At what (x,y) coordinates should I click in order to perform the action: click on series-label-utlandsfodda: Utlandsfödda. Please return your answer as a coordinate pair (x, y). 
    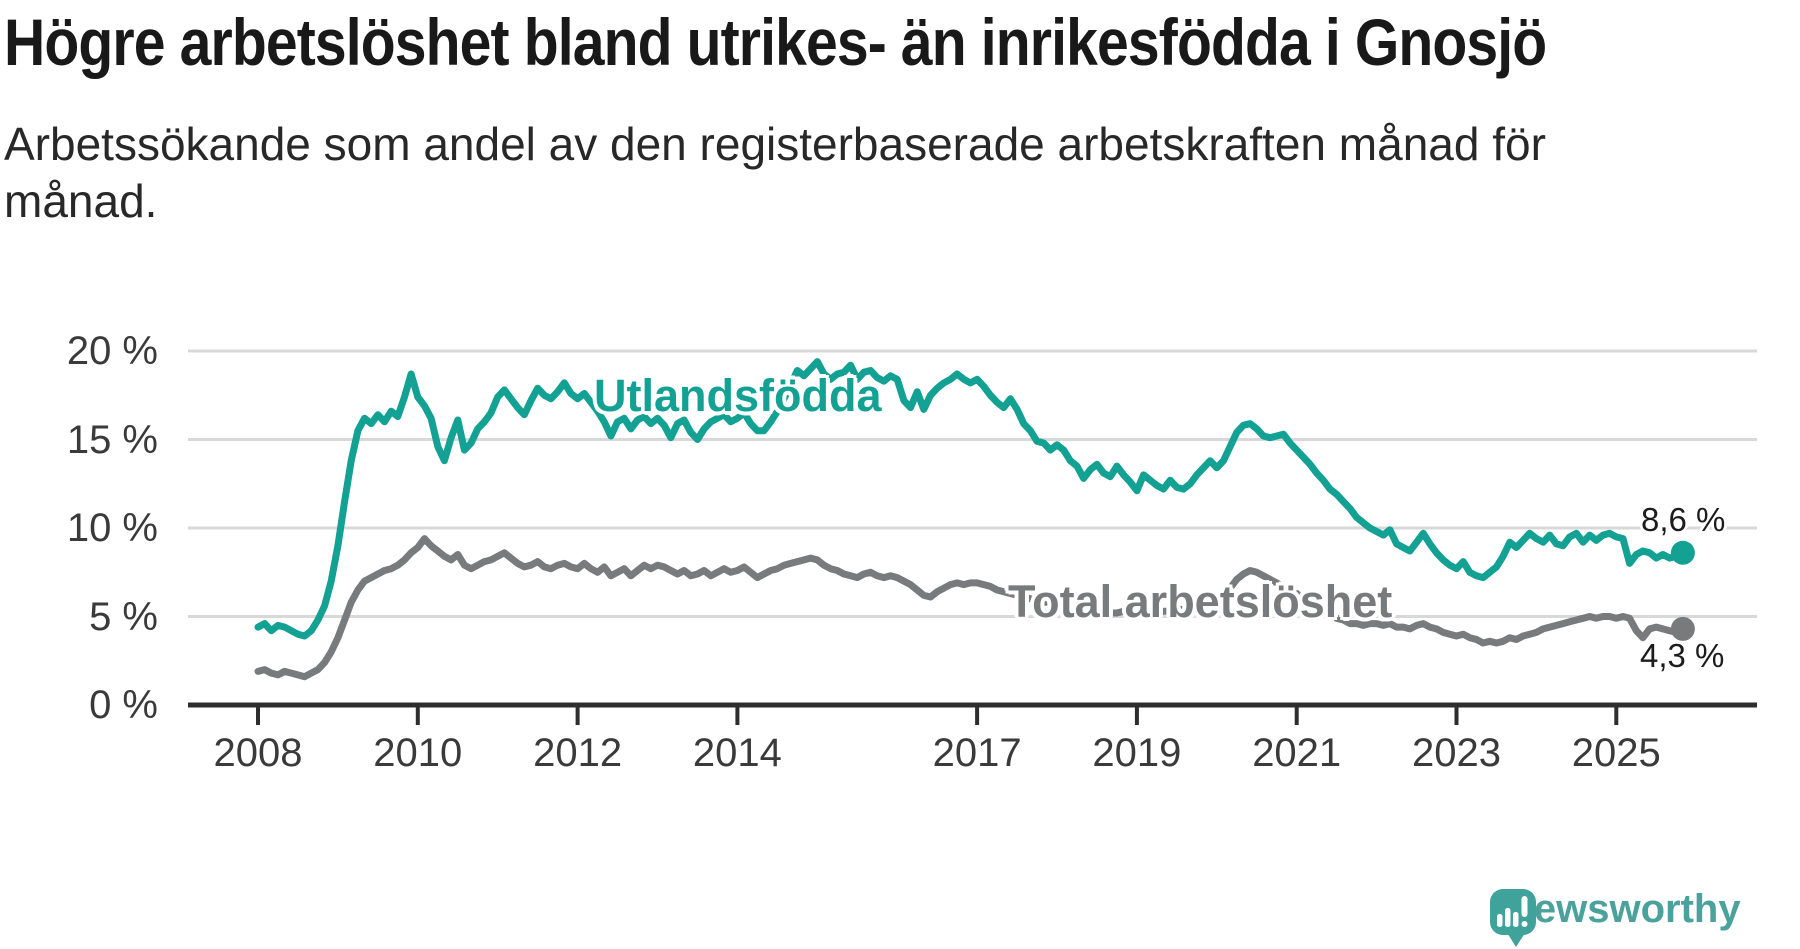
    Looking at the image, I should click on (738, 395).